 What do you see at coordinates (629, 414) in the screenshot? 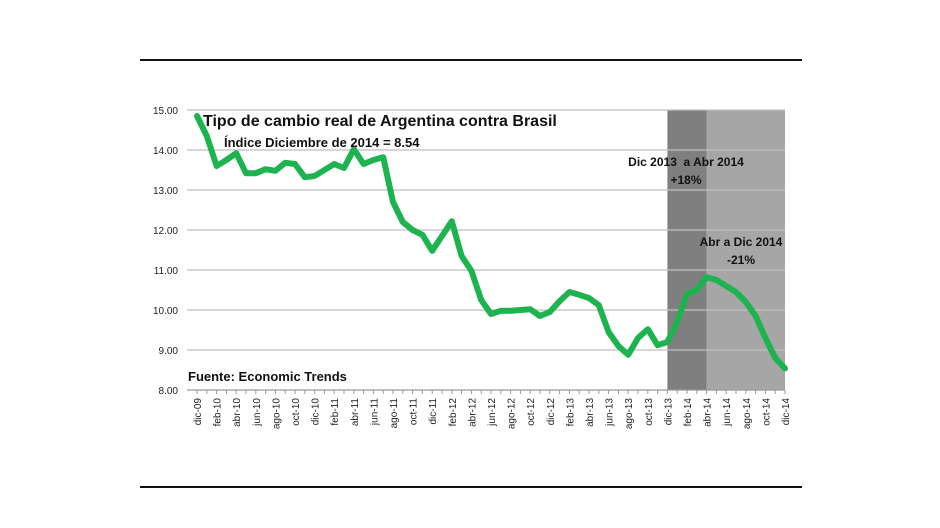
I see `x-tick-label: ago-13` at bounding box center [629, 414].